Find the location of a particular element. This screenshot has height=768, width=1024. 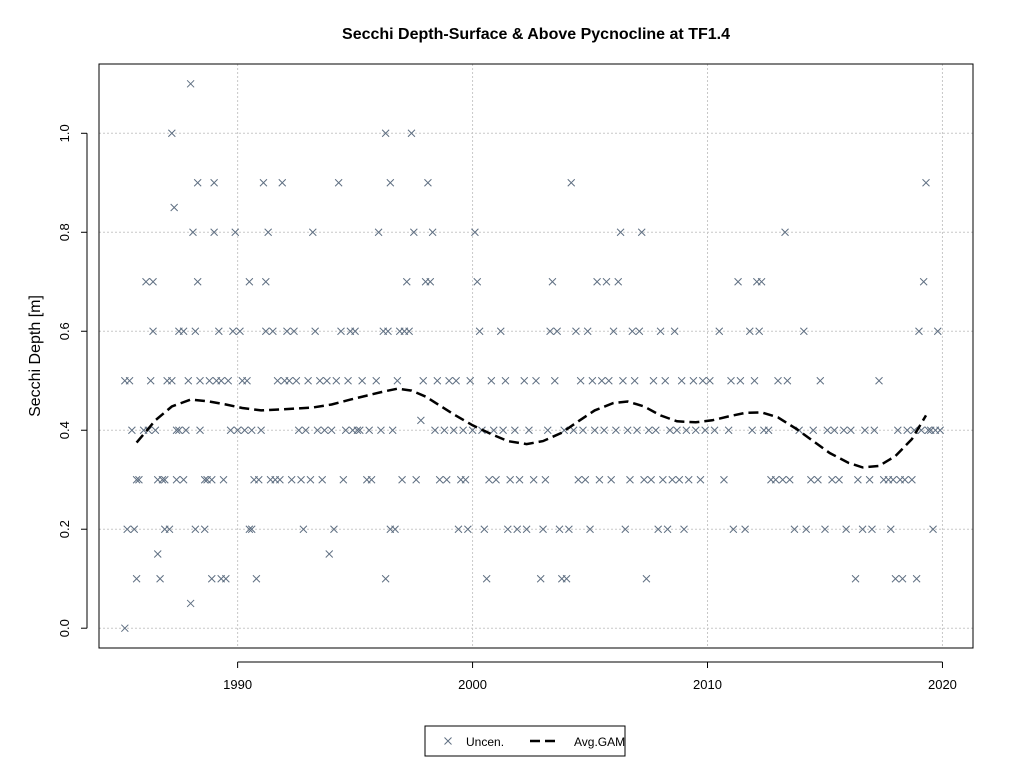

legend-label-uncen: Uncen. is located at coordinates (485, 742).